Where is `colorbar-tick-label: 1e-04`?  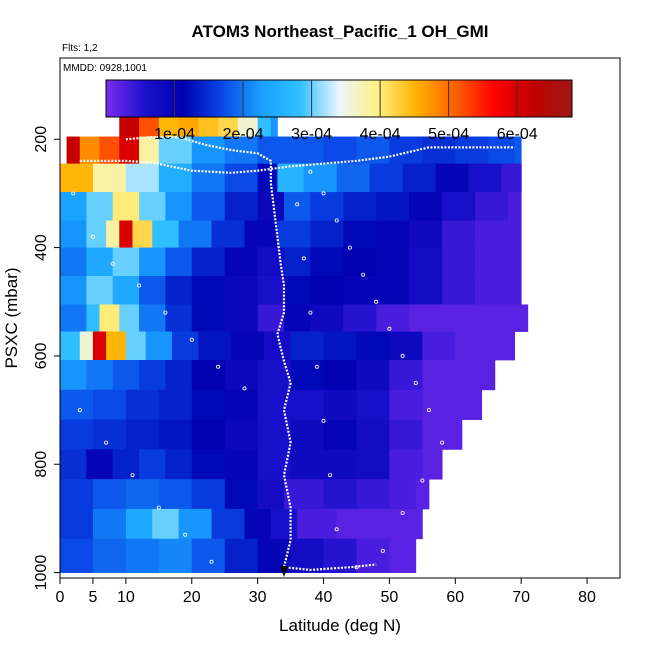
colorbar-tick-label: 1e-04 is located at coordinates (174, 134).